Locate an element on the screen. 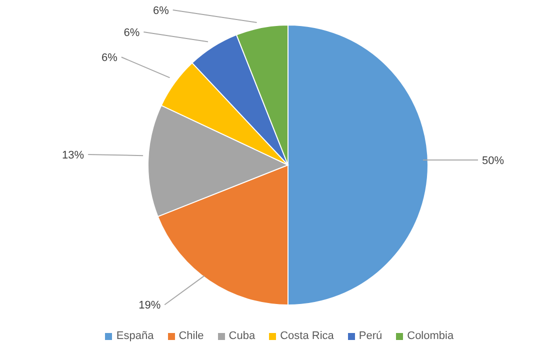 The width and height of the screenshot is (559, 348). legend-label: Chile is located at coordinates (191, 336).